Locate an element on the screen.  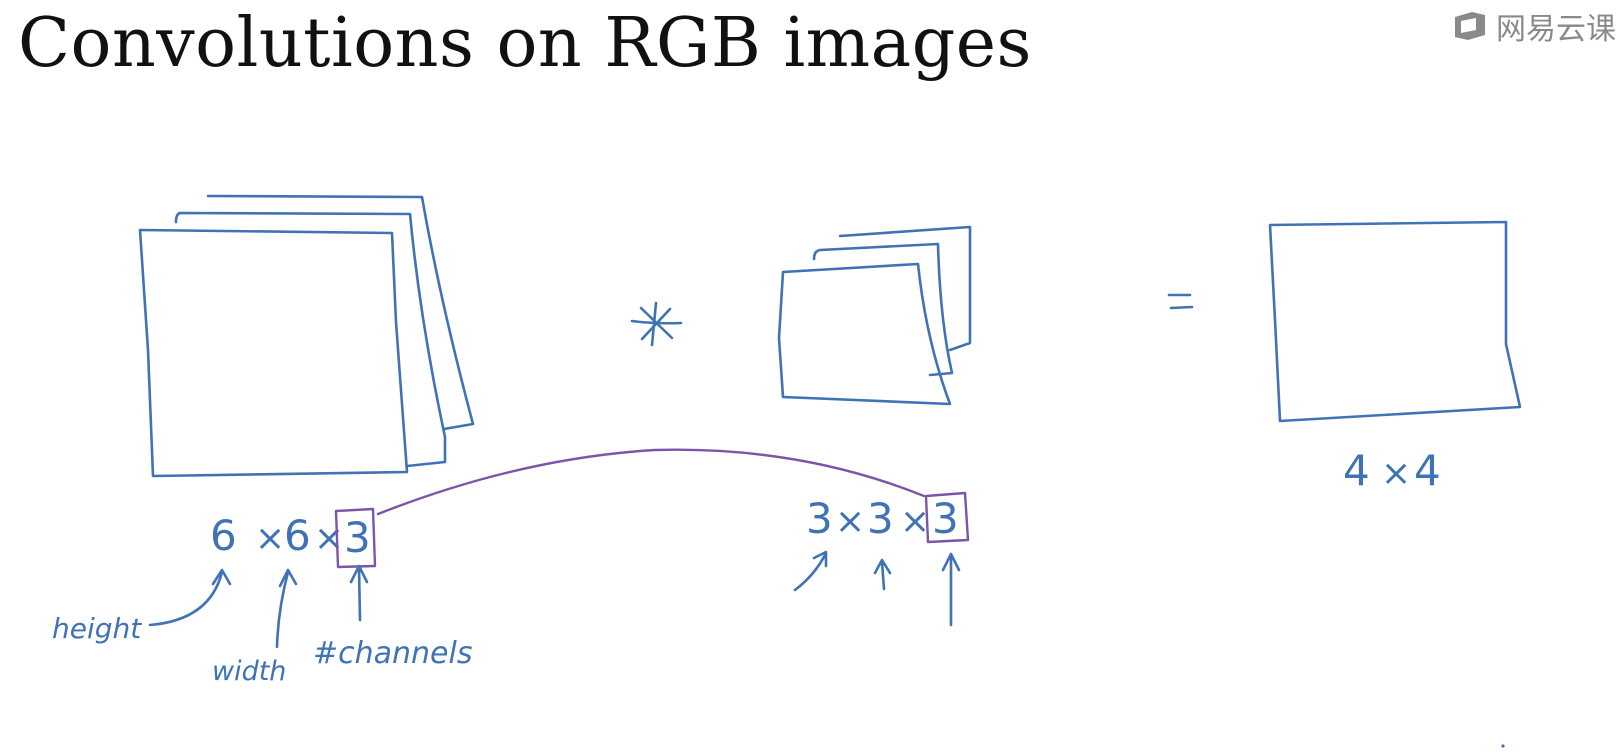
input-channel-front is located at coordinates (273, 353).